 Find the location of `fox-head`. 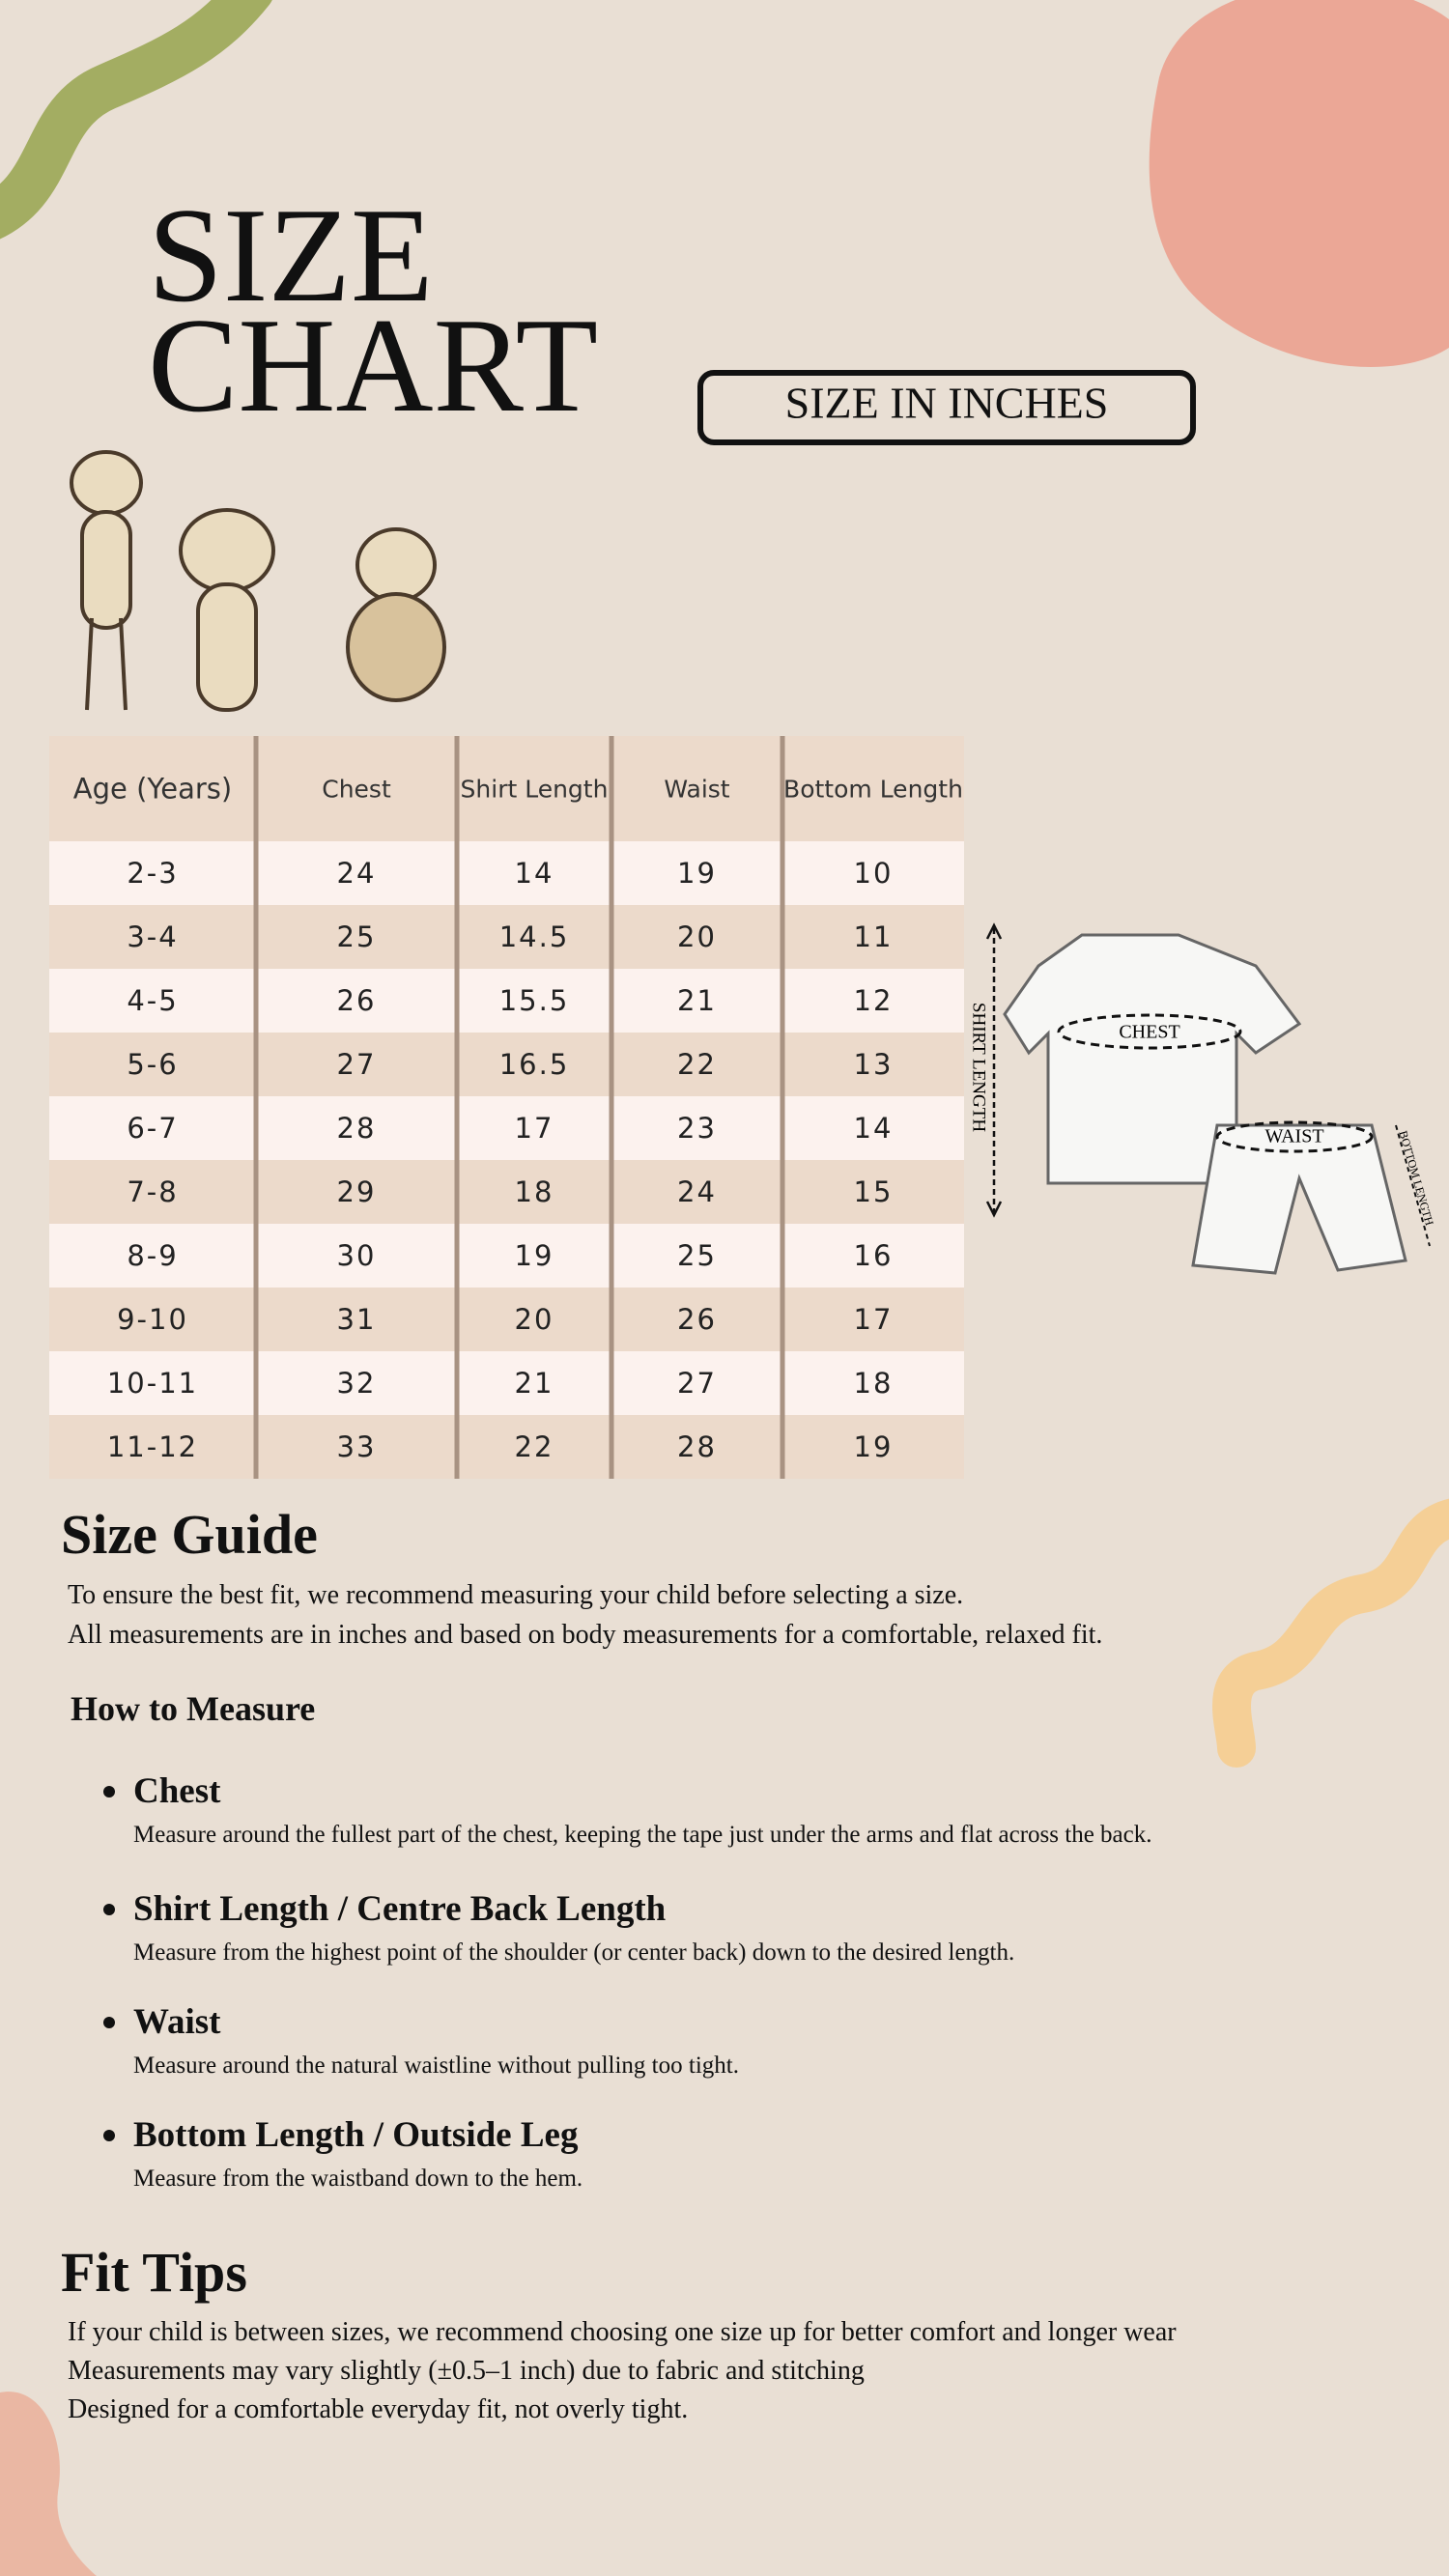

fox-head is located at coordinates (227, 550).